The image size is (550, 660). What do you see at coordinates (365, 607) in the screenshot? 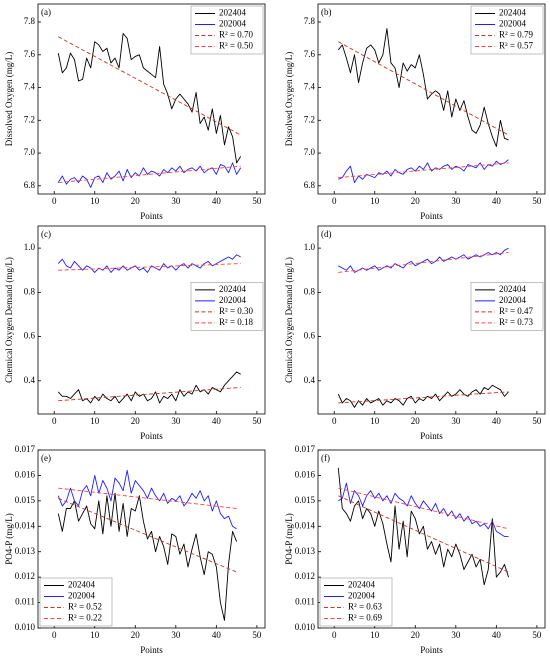
I see `legend-label: R² = 0.63` at bounding box center [365, 607].